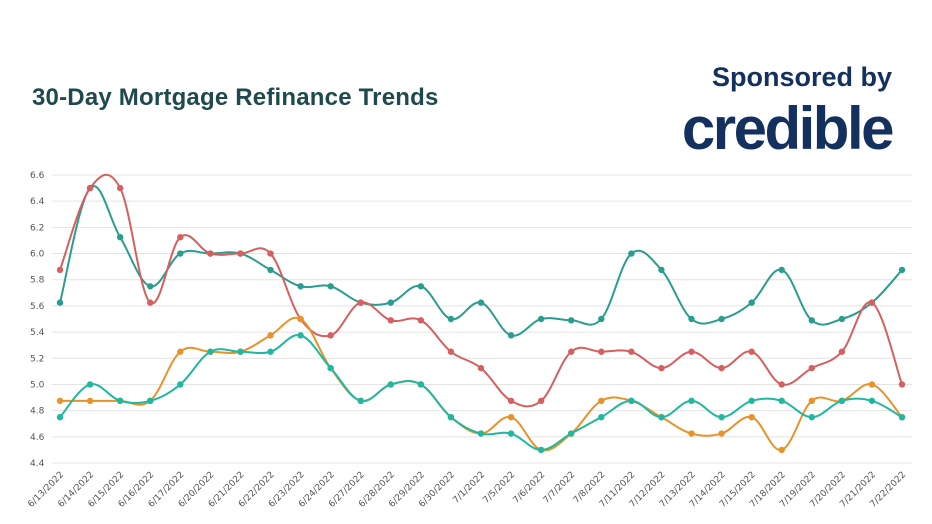 The height and width of the screenshot is (524, 932). Describe the element at coordinates (37, 255) in the screenshot. I see `y-tick-label: 6.0` at that location.